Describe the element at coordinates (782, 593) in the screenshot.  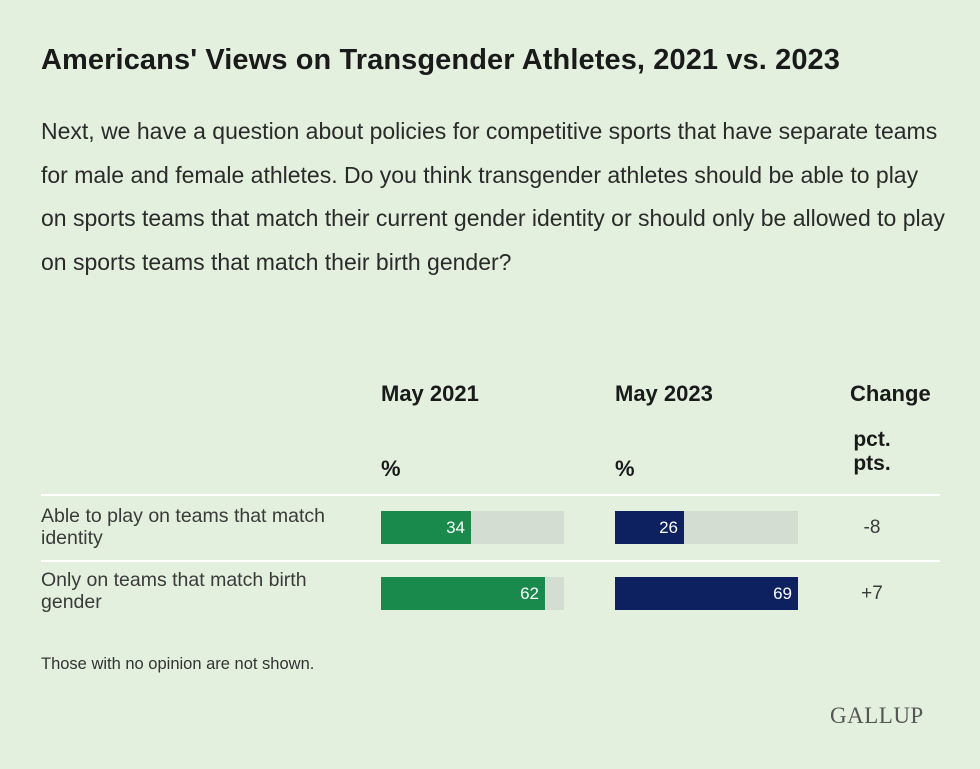
I see `bar-value-label: 69` at that location.